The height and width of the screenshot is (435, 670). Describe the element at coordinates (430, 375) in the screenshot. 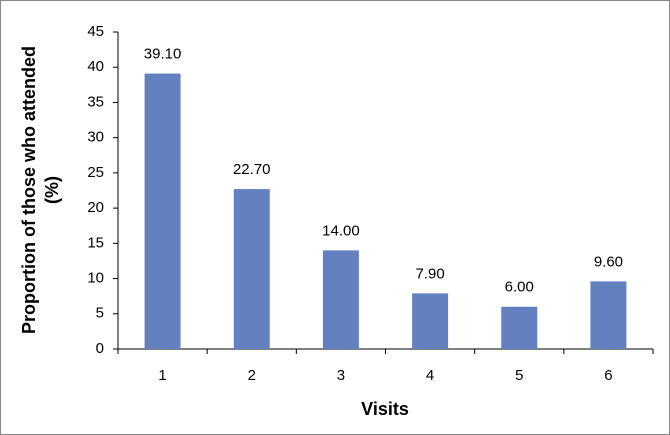

I see `x-tick-label: 4` at that location.